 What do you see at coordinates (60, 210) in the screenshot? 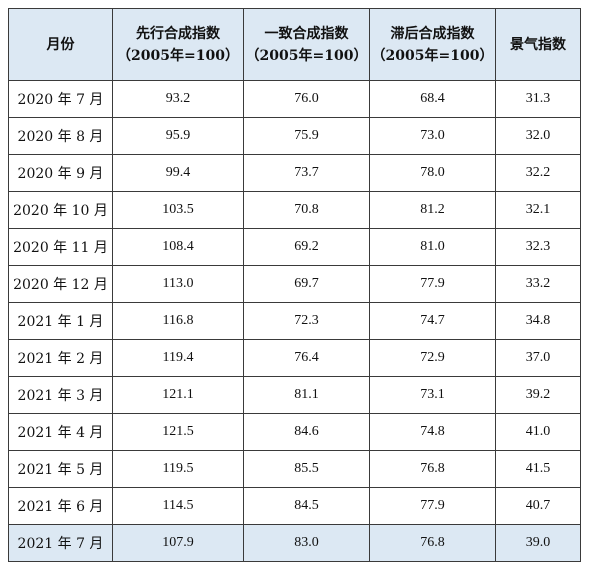
I see `cell-month: 2020 年 10 月` at bounding box center [60, 210].